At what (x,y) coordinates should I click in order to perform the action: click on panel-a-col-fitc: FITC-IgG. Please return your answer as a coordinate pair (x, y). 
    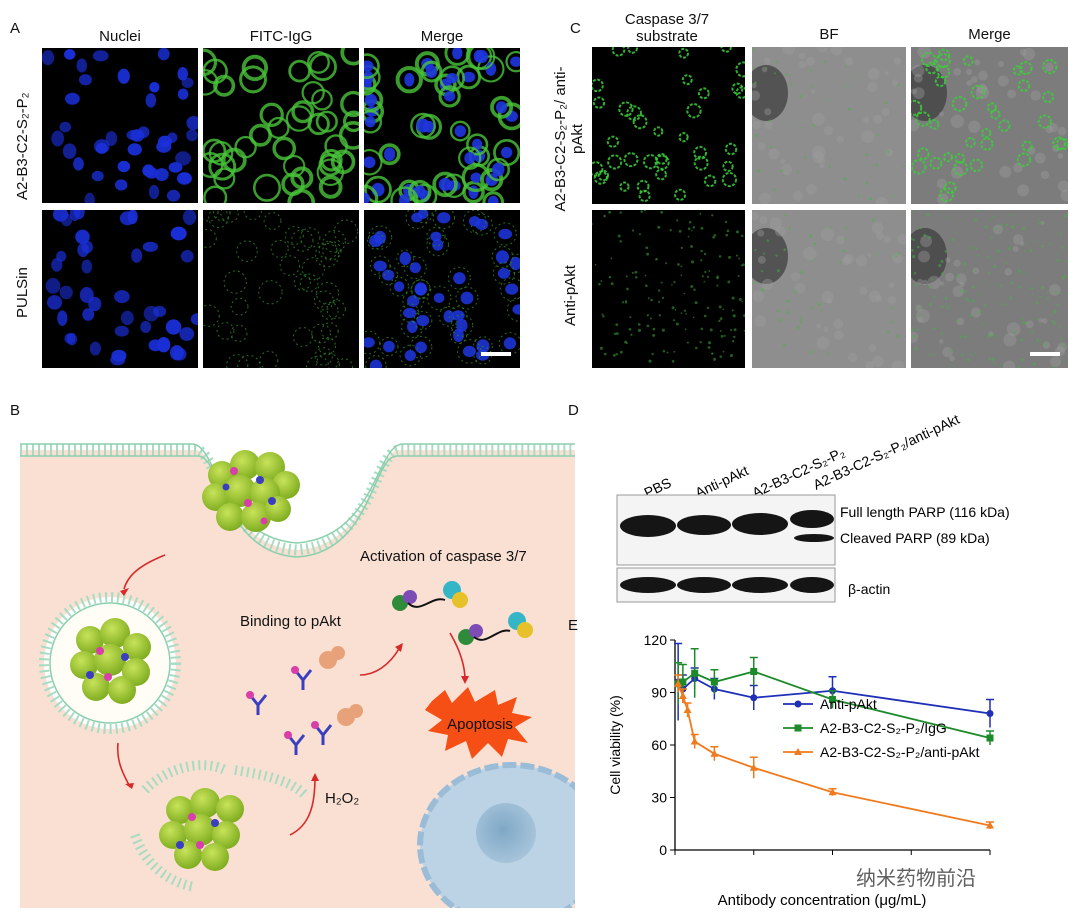
    Looking at the image, I should click on (281, 36).